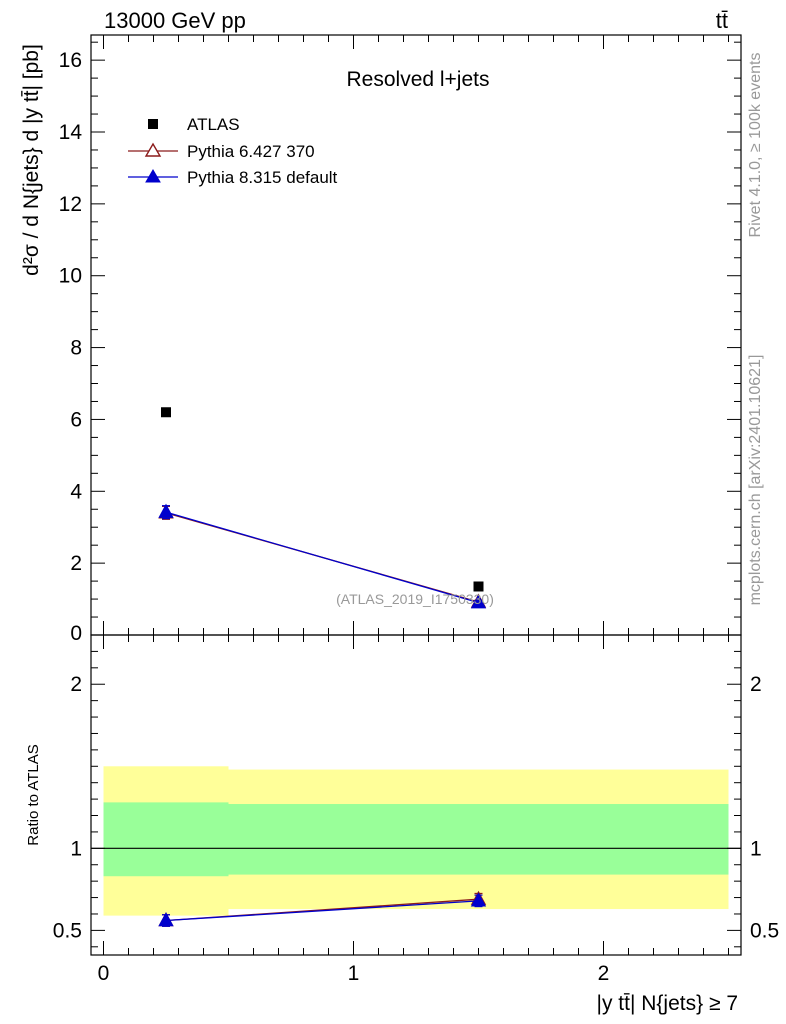 The width and height of the screenshot is (786, 1024). I want to click on legend-marker-atlas, so click(153, 124).